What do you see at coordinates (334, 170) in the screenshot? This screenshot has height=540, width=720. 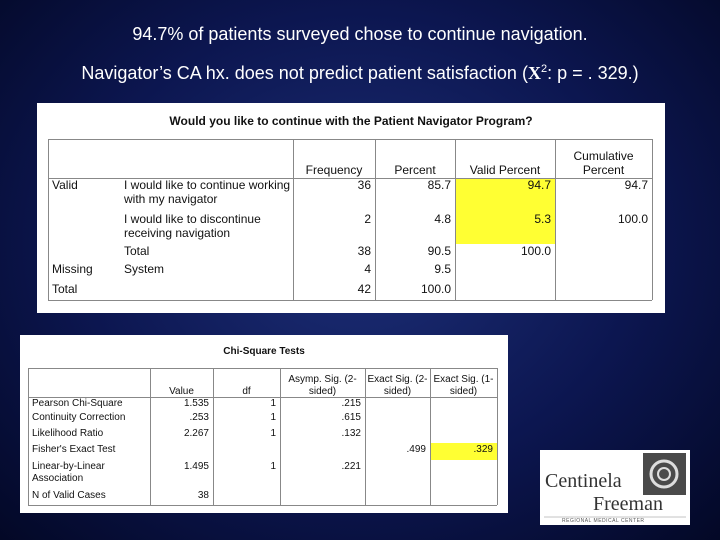 I see `column-header: Frequency` at bounding box center [334, 170].